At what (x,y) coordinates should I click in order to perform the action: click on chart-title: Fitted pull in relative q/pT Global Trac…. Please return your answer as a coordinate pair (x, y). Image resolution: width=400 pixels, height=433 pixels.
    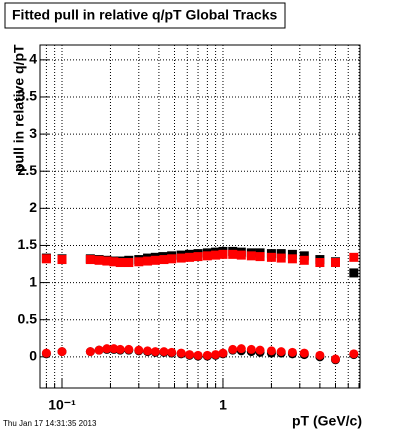
    Looking at the image, I should click on (144, 15).